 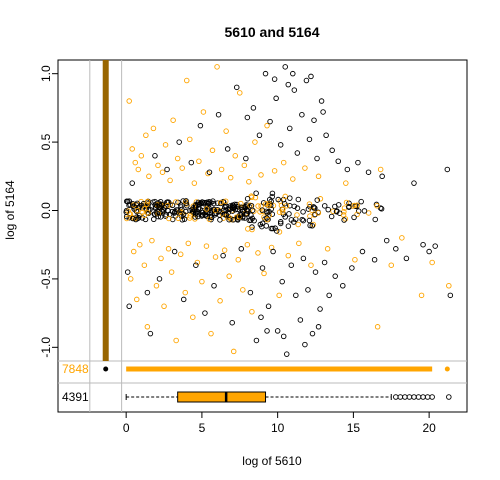 What do you see at coordinates (222, 397) in the screenshot?
I see `boxplot-box` at bounding box center [222, 397].